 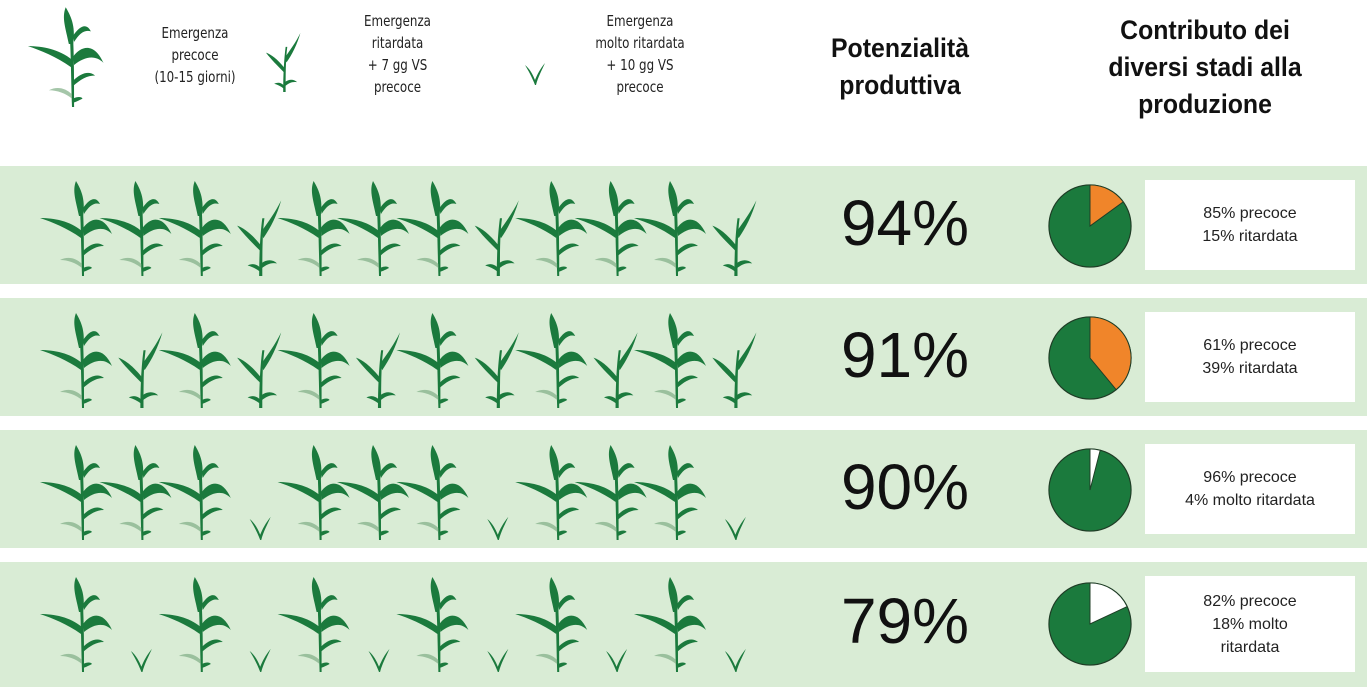 I want to click on legend-precoce-text: Emergenza precoce (10-15 giorni), so click(x=195, y=55).